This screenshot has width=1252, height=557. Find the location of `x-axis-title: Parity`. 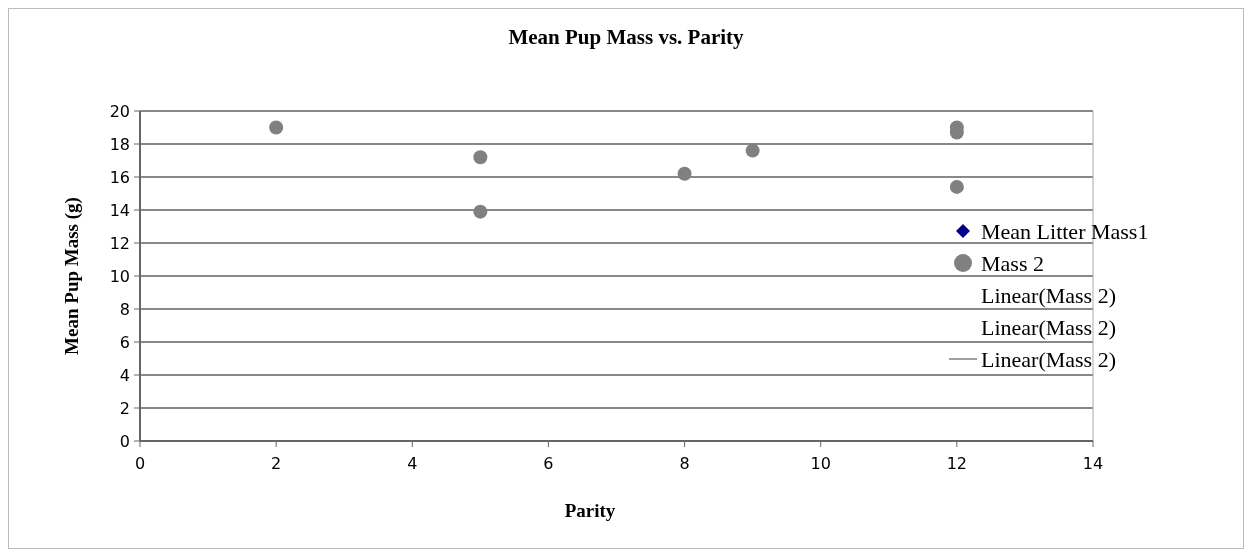

x-axis-title: Parity is located at coordinates (590, 510).